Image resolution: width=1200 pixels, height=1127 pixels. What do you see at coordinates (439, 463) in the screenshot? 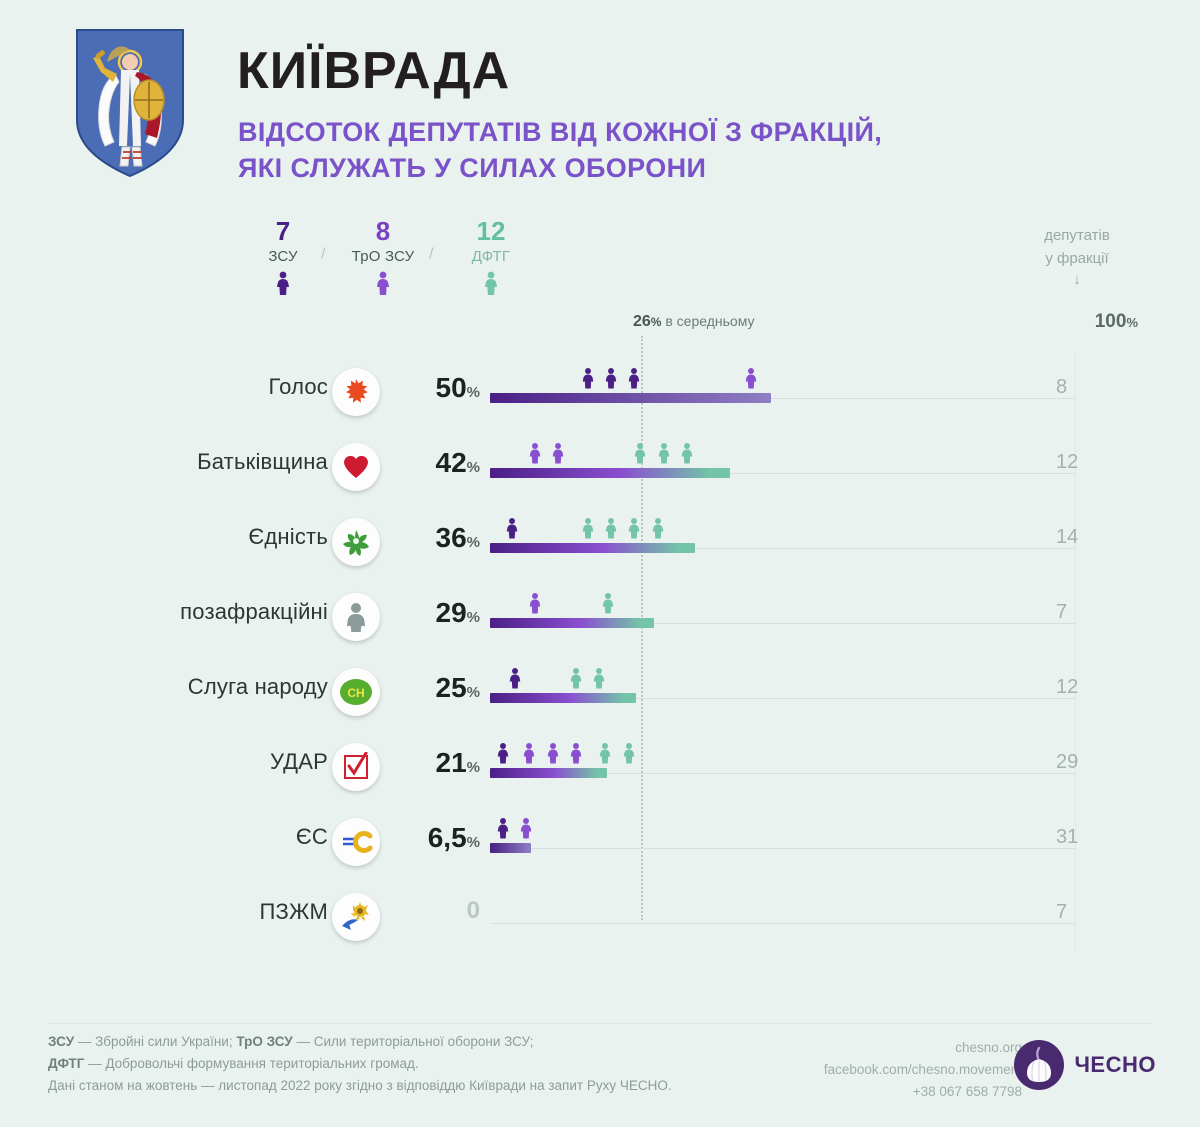
I see `faction-percent: 42%` at bounding box center [439, 463].